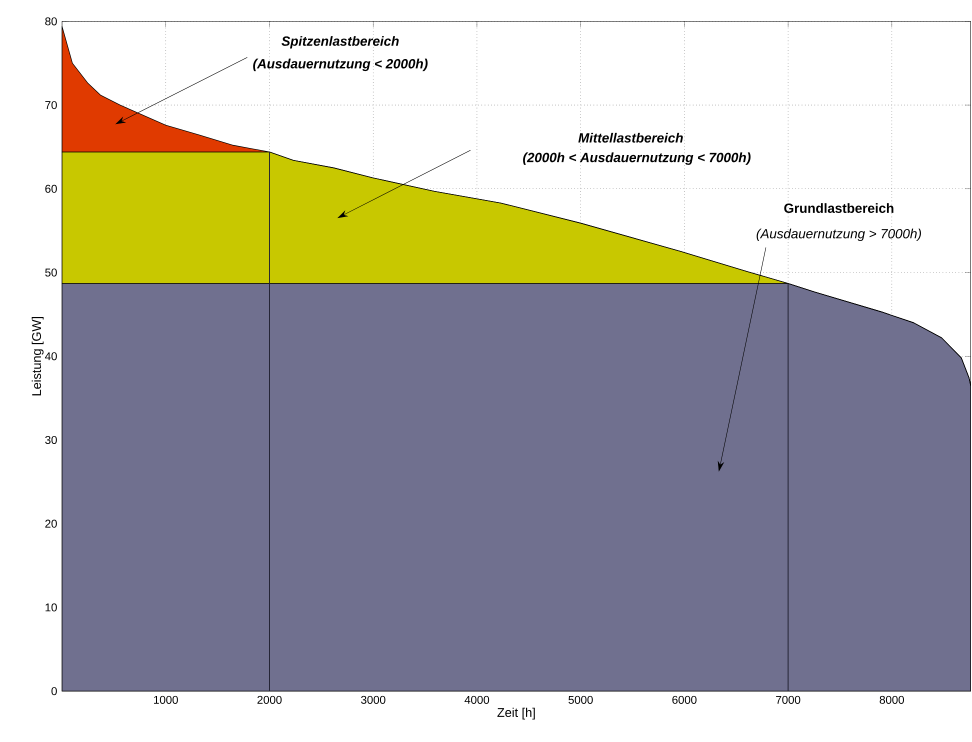  I want to click on y-tick-label: 40, so click(50, 356).